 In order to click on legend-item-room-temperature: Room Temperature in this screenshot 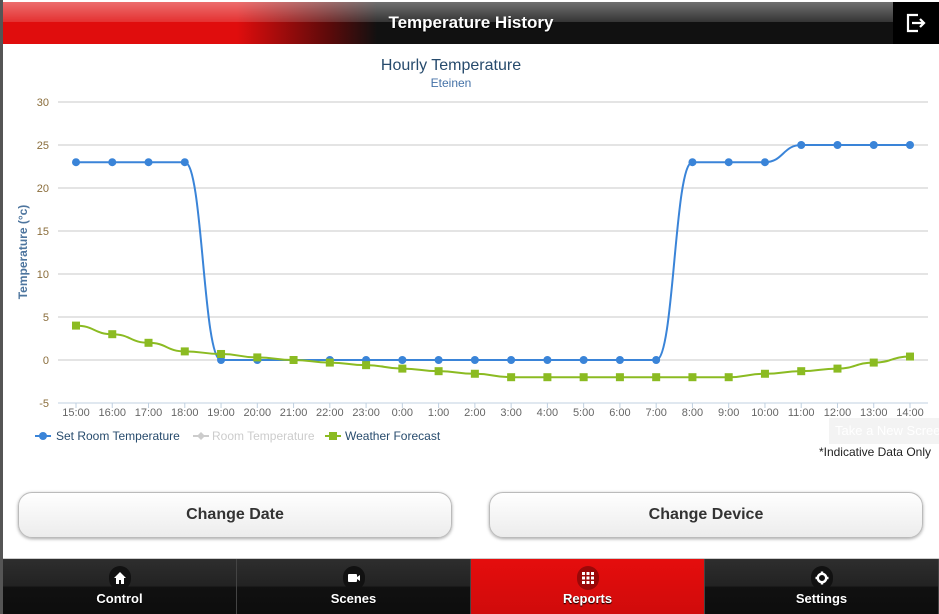, I will do `click(254, 436)`.